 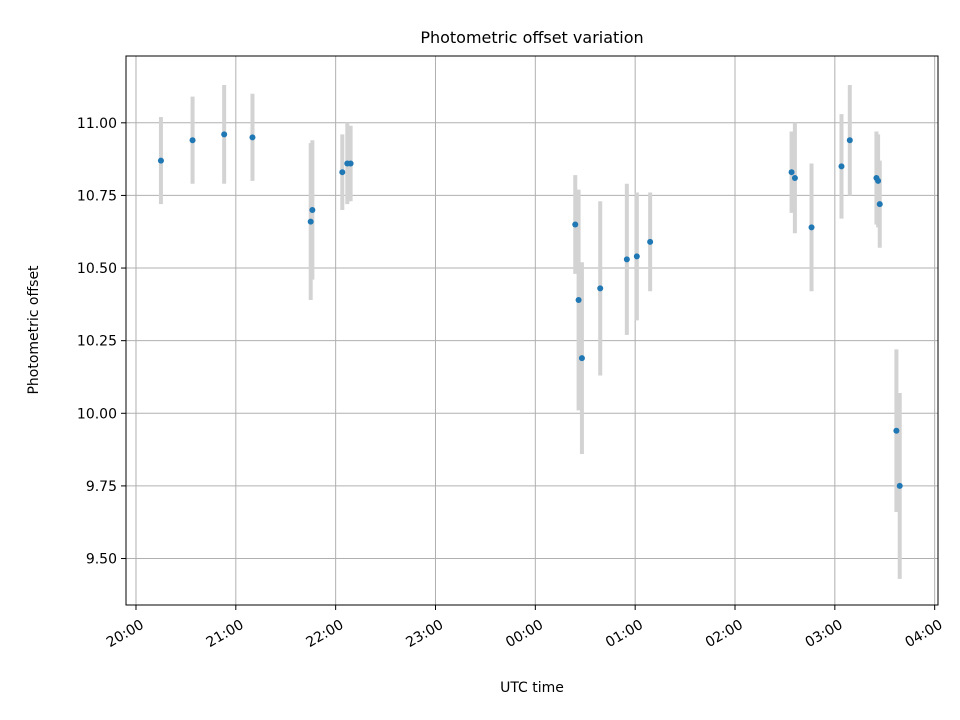 What do you see at coordinates (225, 634) in the screenshot?
I see `x-tick-label: 21:00` at bounding box center [225, 634].